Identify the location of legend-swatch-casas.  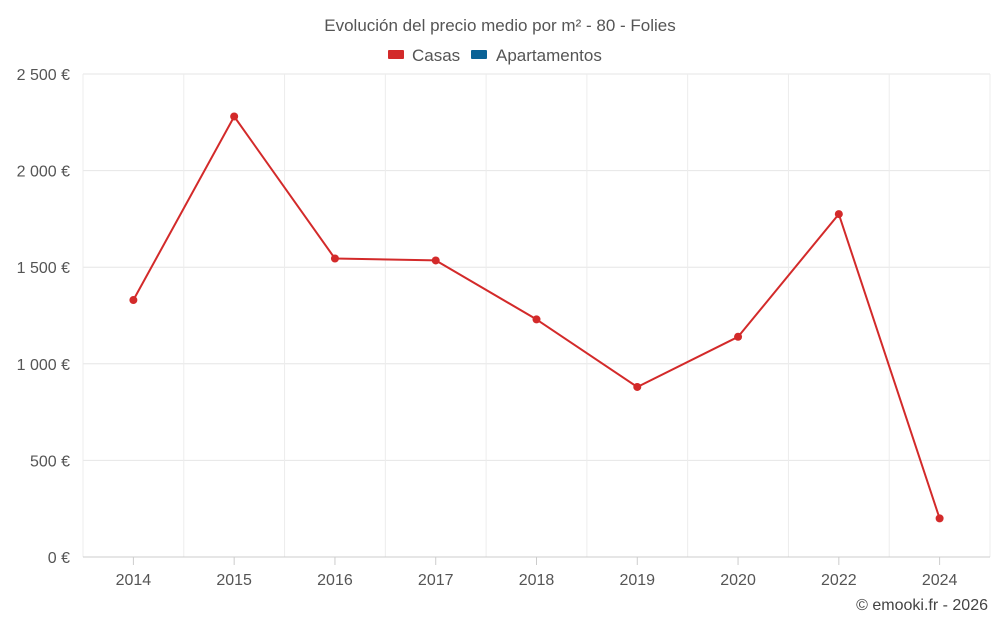
(396, 54).